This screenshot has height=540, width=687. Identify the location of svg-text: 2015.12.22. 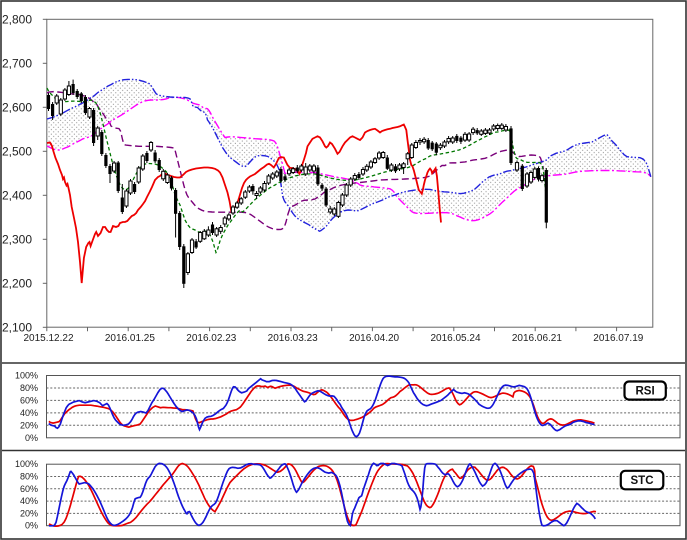
(48, 338).